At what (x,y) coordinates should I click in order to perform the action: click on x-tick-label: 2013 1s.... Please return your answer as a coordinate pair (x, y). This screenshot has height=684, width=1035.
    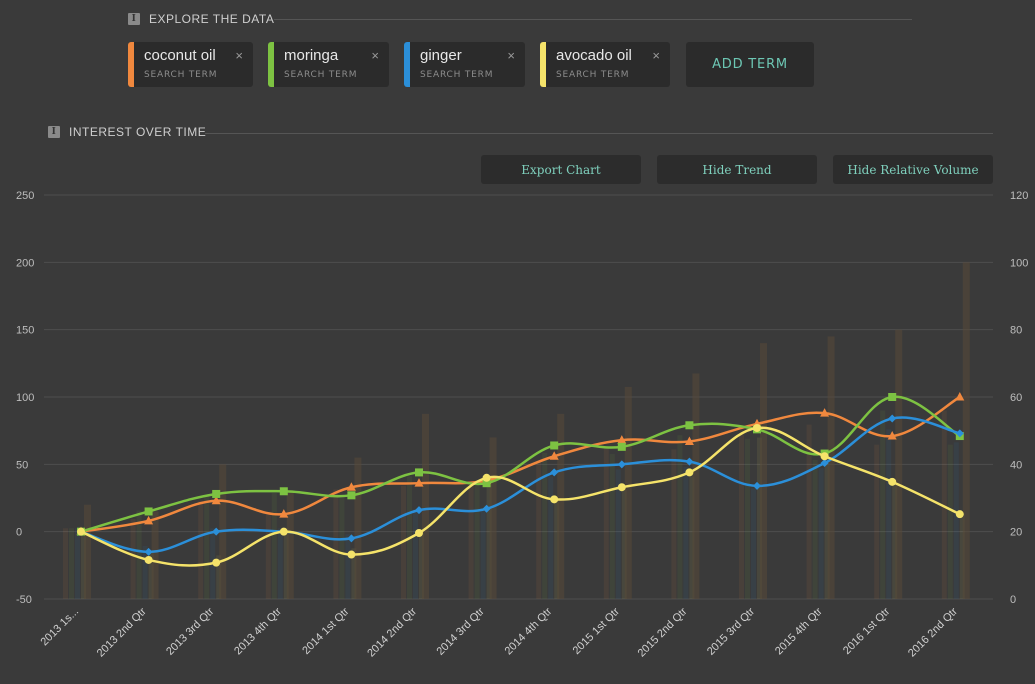
    Looking at the image, I should click on (59, 627).